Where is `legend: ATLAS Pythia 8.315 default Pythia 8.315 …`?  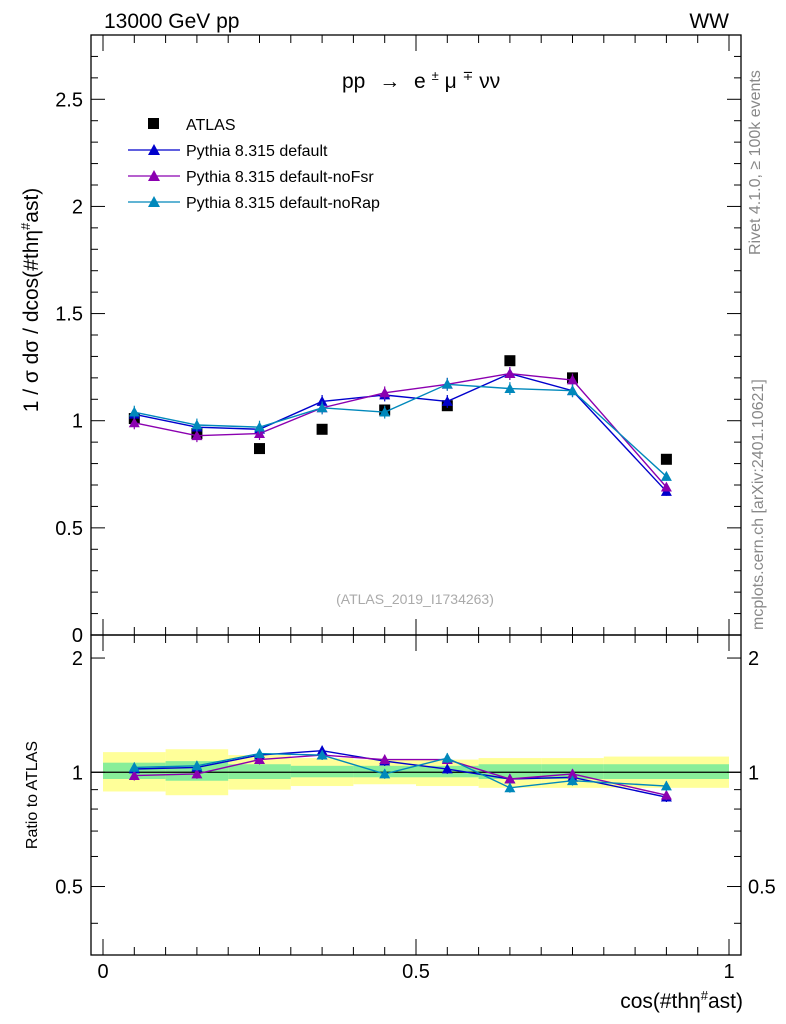
legend: ATLAS Pythia 8.315 default Pythia 8.315 … is located at coordinates (254, 164).